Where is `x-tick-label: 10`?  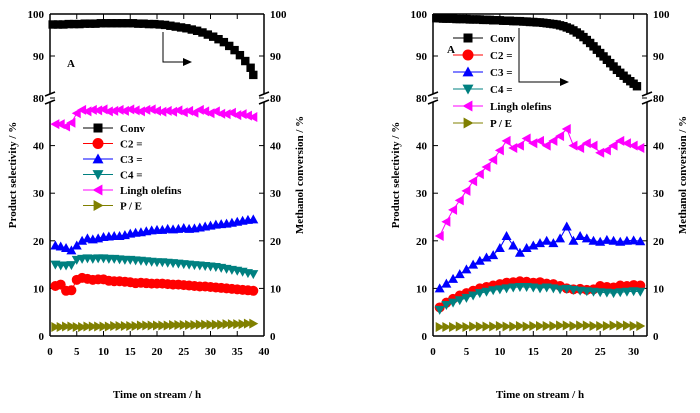
x-tick-label: 10 is located at coordinates (104, 352).